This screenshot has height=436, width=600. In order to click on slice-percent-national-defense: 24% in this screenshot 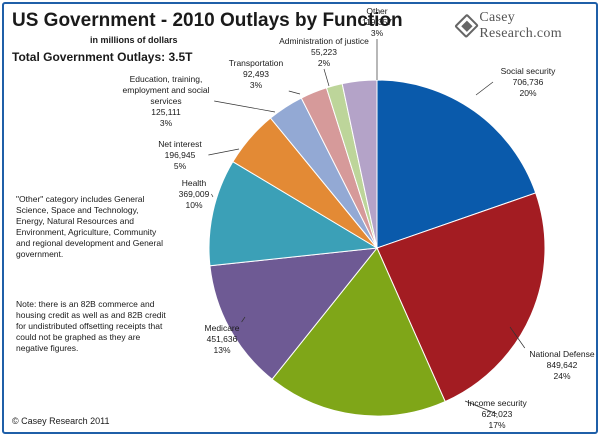, I will do `click(561, 376)`.